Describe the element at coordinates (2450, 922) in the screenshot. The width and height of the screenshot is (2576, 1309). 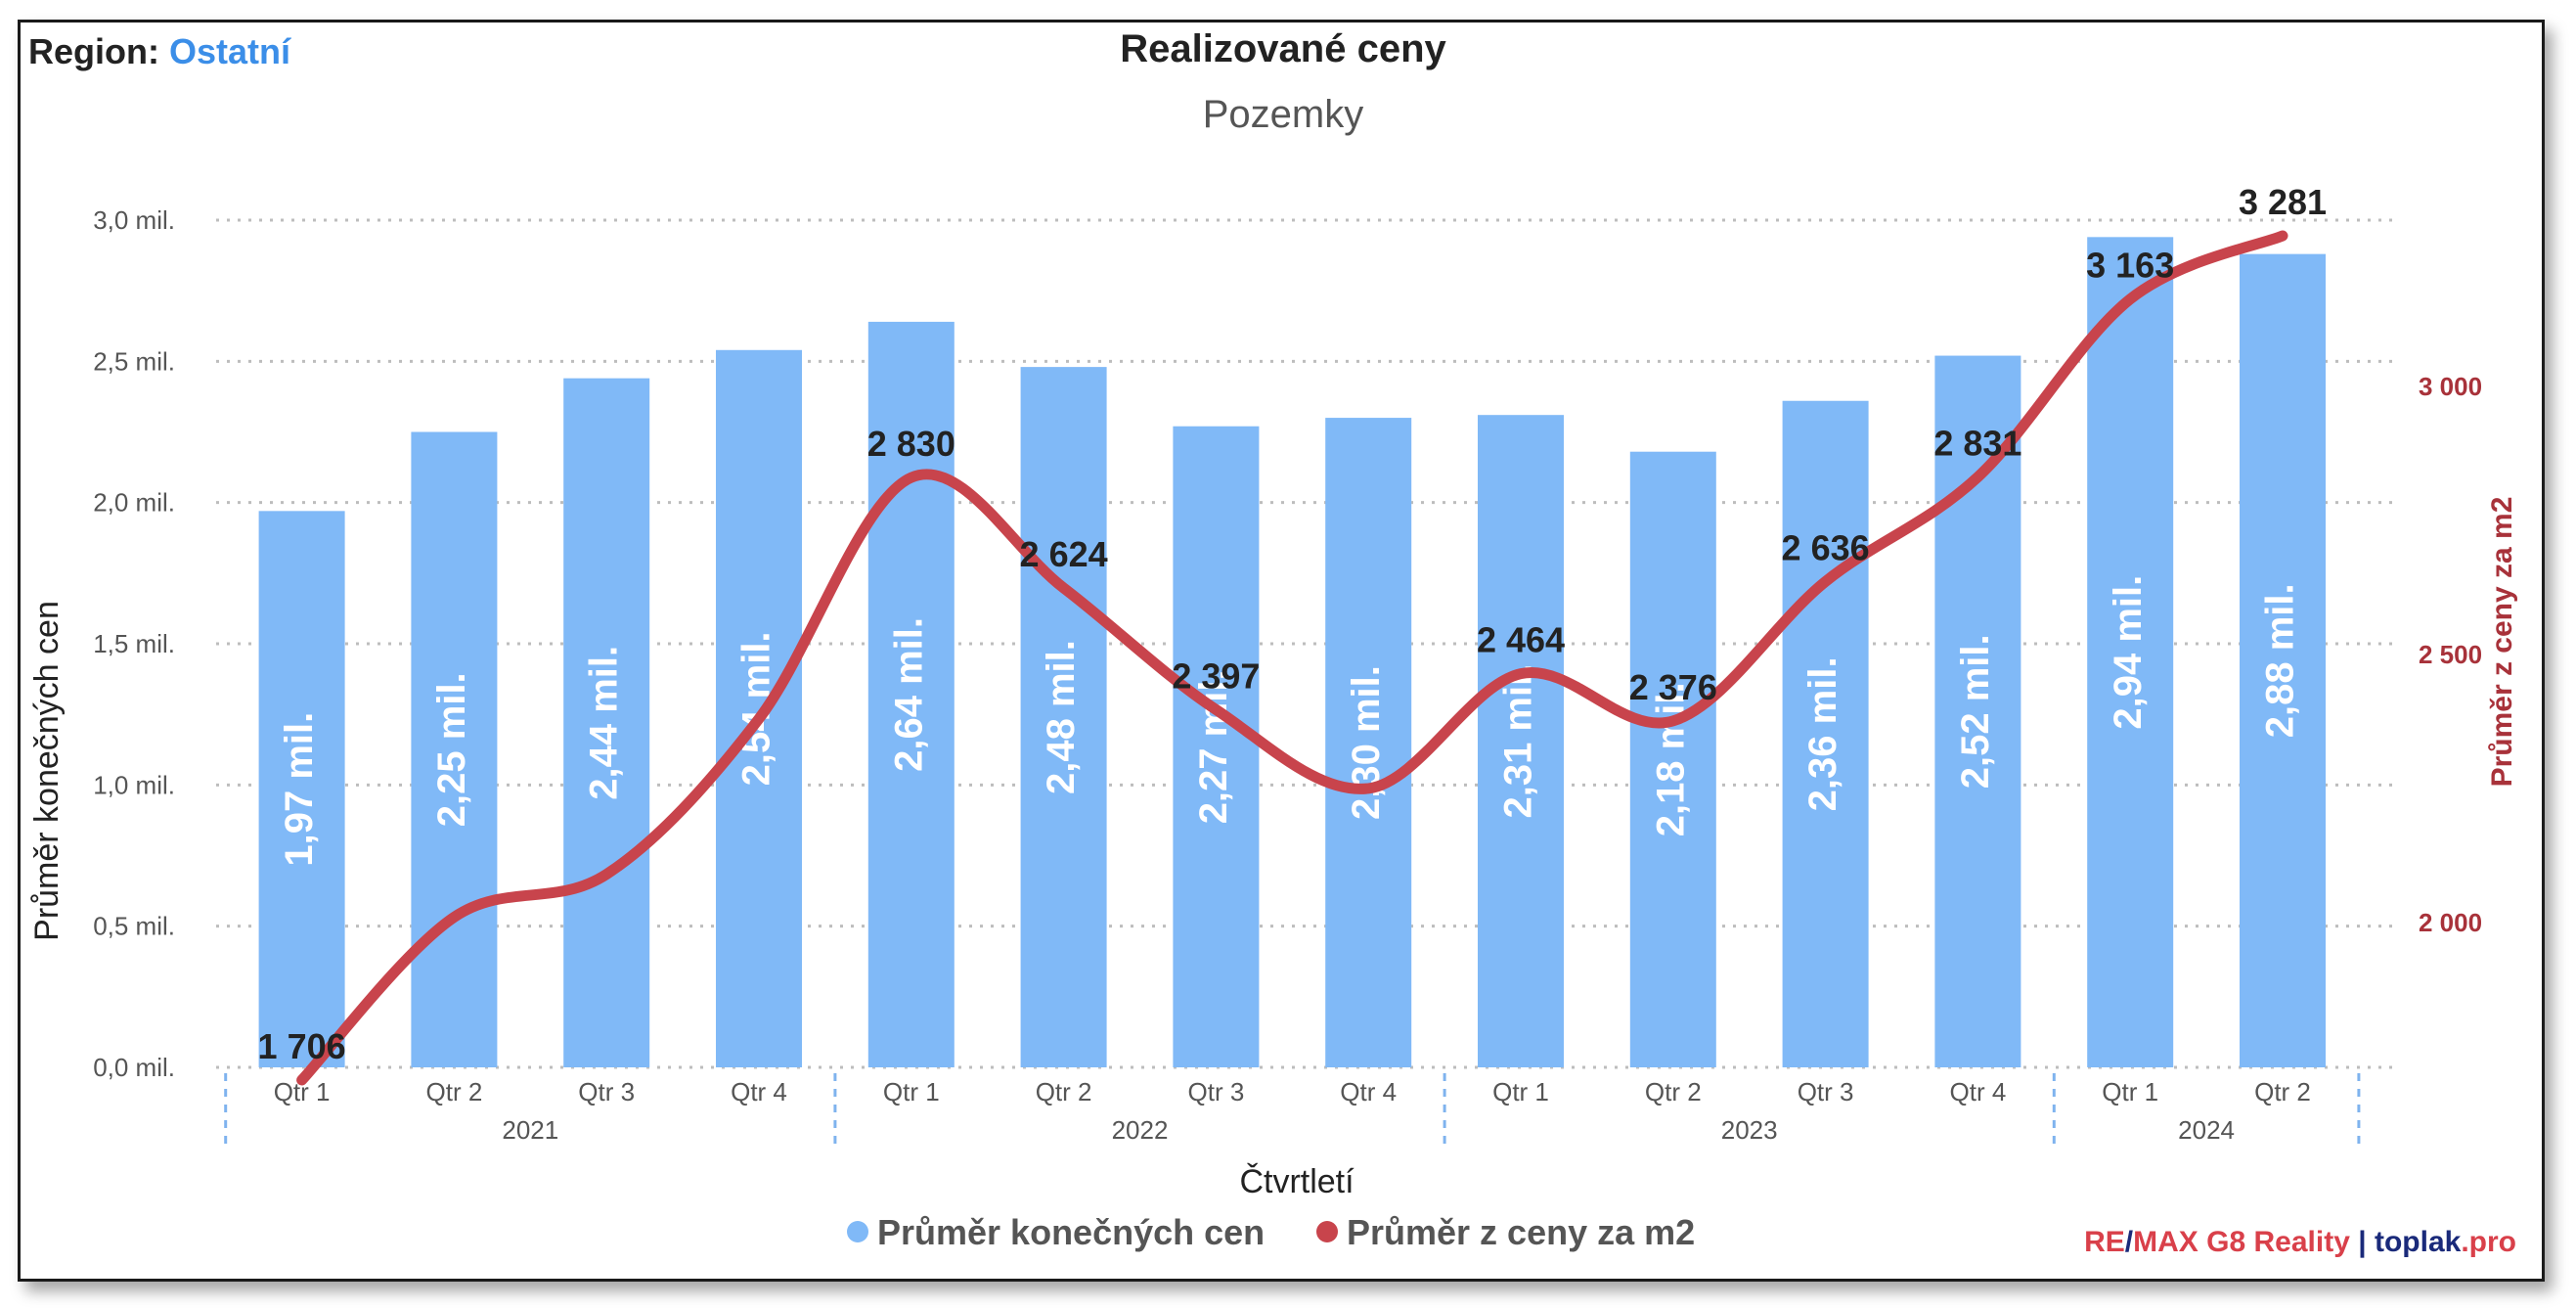
I see `y2-tick-label: 2 000` at that location.